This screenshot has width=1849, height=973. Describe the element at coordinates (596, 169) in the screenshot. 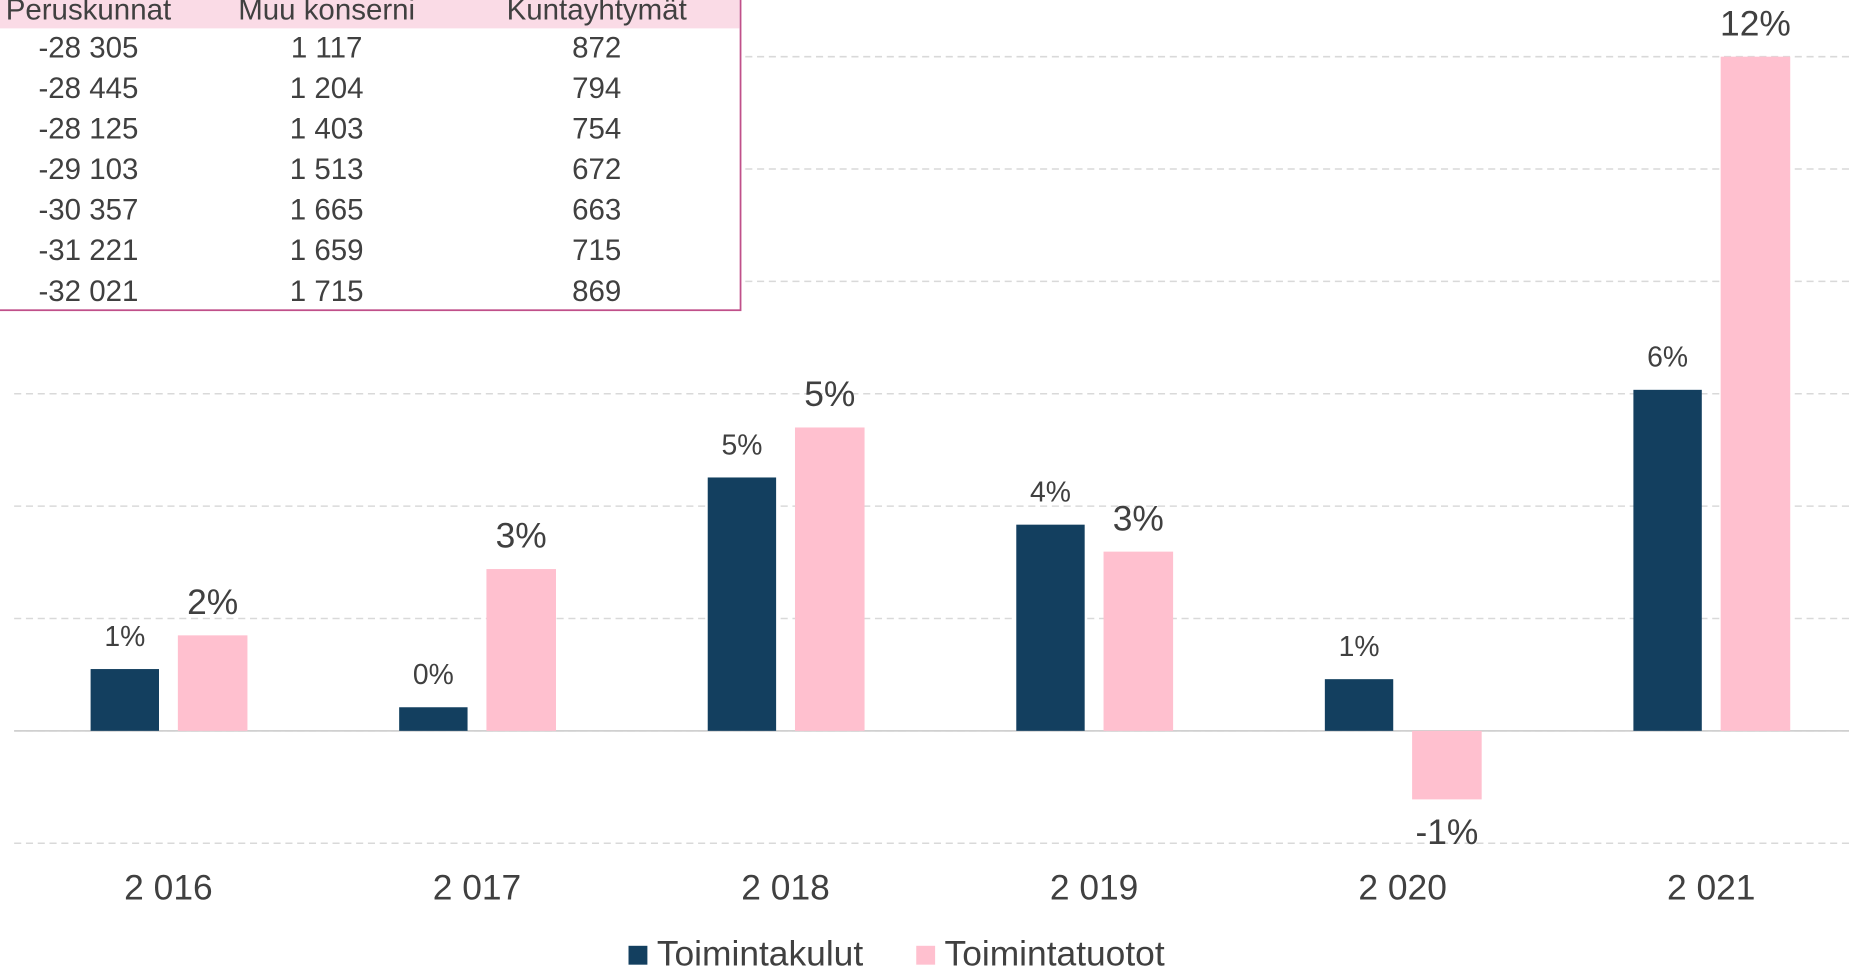

I see `table-cell: 672` at that location.